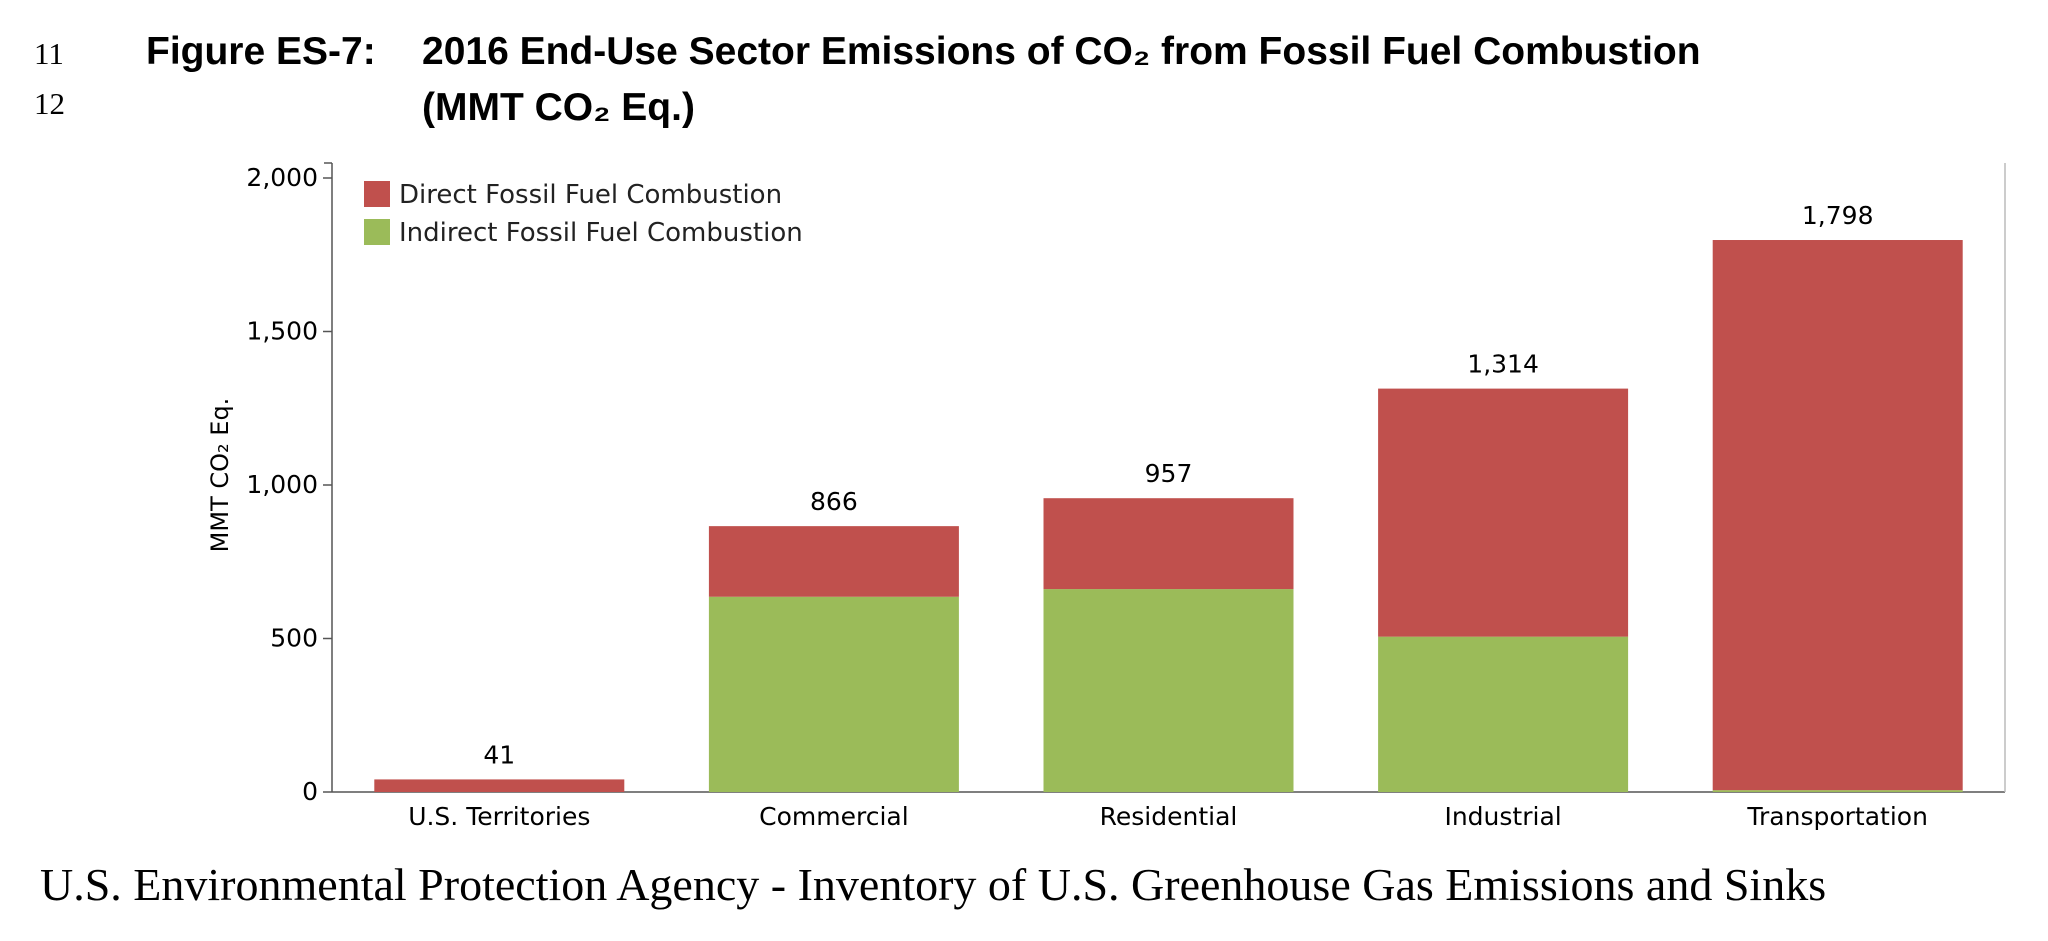  Describe the element at coordinates (499, 816) in the screenshot. I see `x-category-label: U.S. Territories` at that location.